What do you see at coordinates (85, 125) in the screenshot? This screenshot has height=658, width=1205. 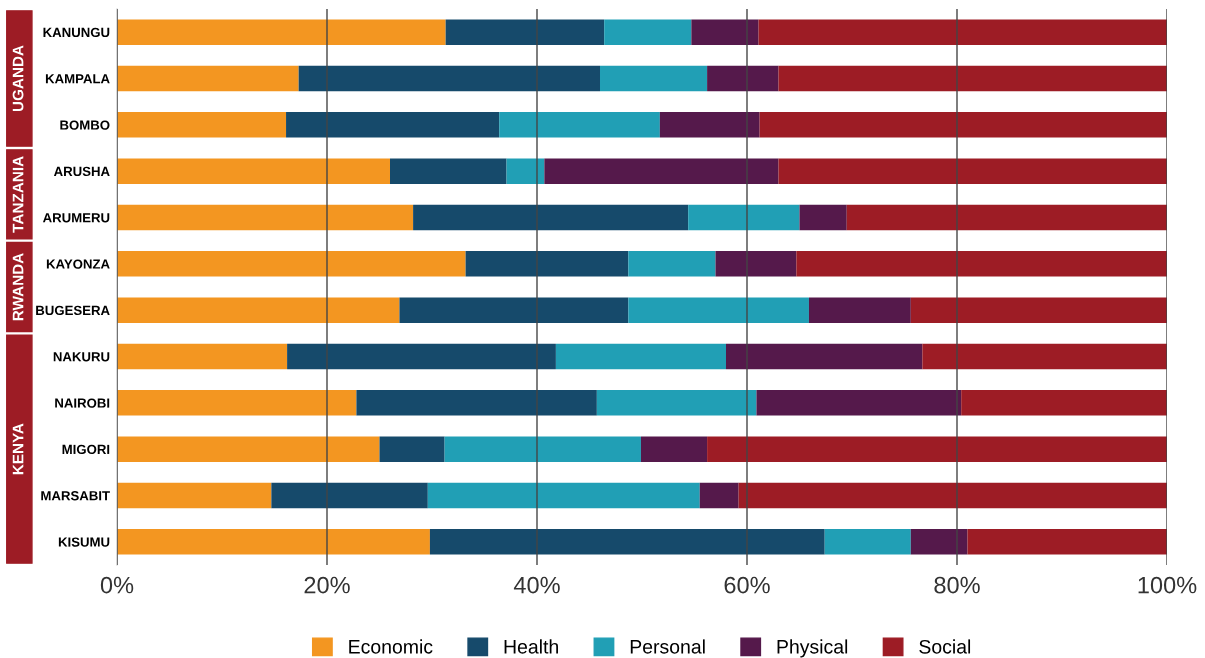 I see `y-tick-label: BOMBO` at bounding box center [85, 125].